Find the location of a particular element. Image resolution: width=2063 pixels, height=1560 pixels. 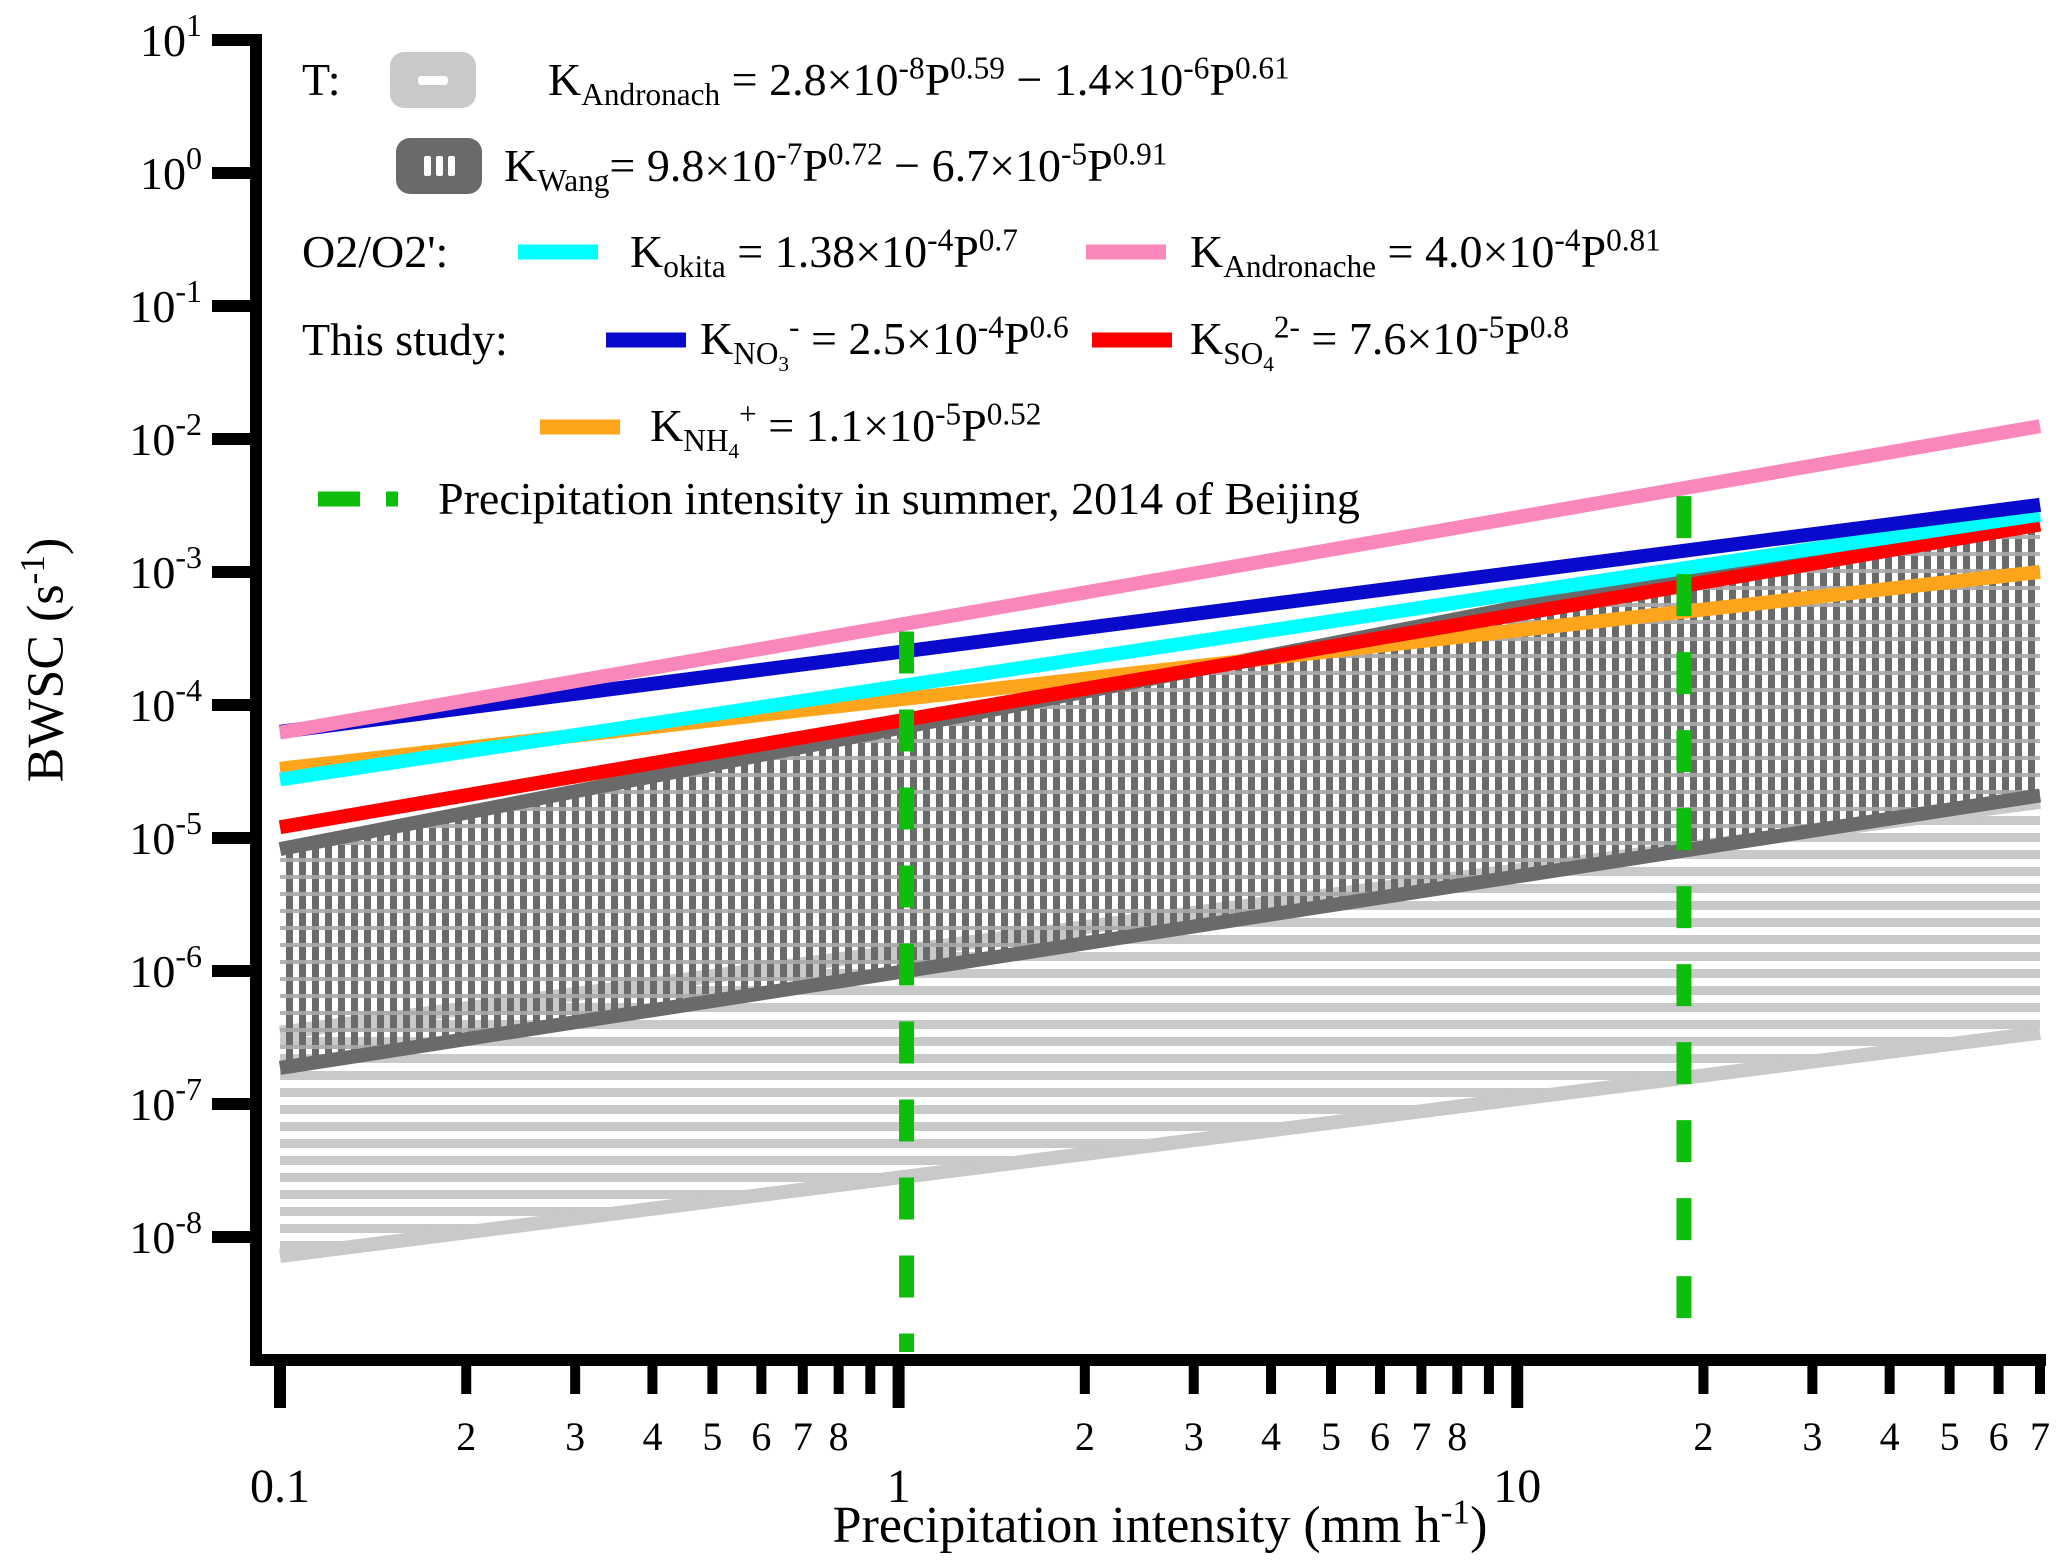

x-axis-title: Precipitation intensity (mm h-1) is located at coordinates (1160, 1522).